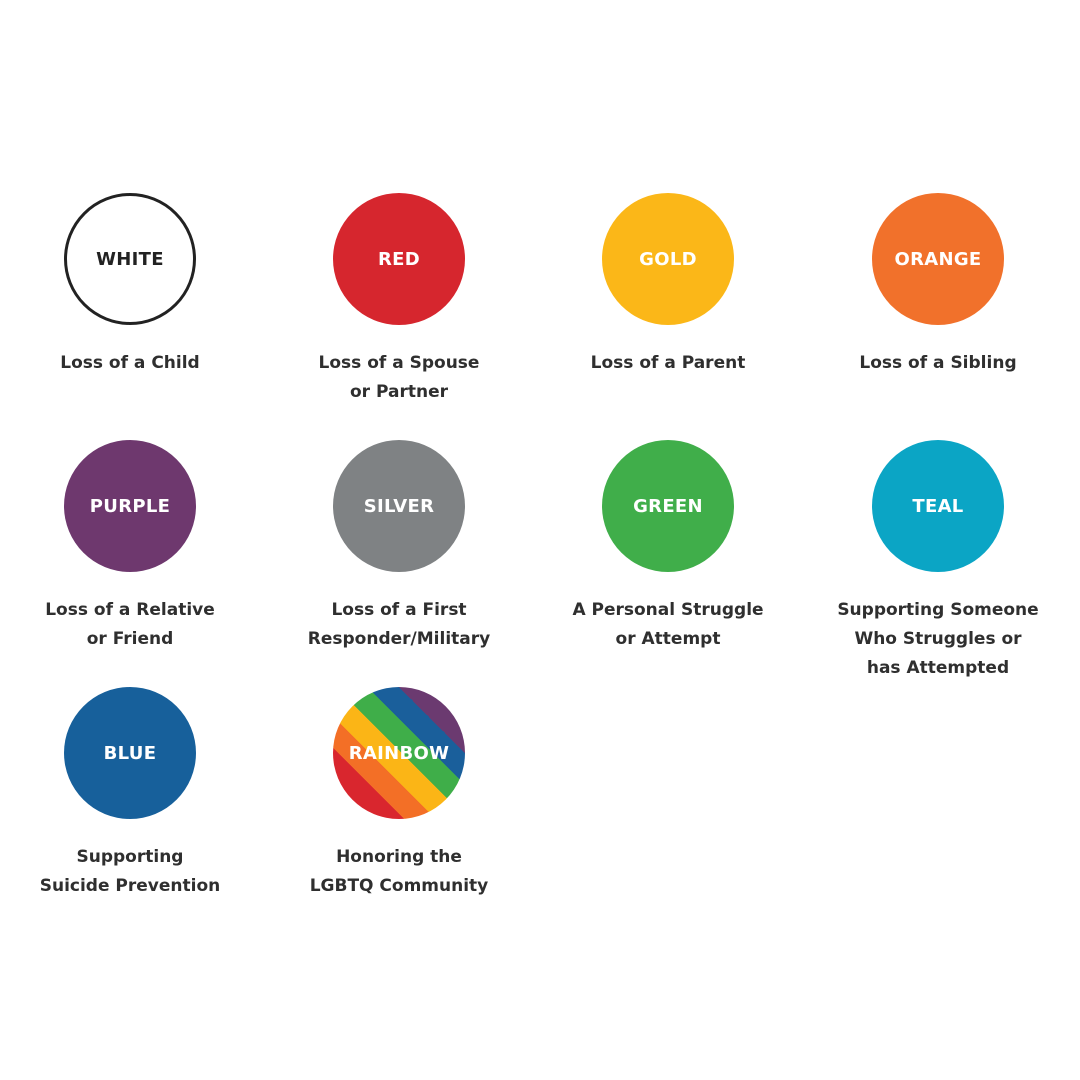  I want to click on legend-item-red: RED Loss of a Spouse or Partner, so click(399, 300).